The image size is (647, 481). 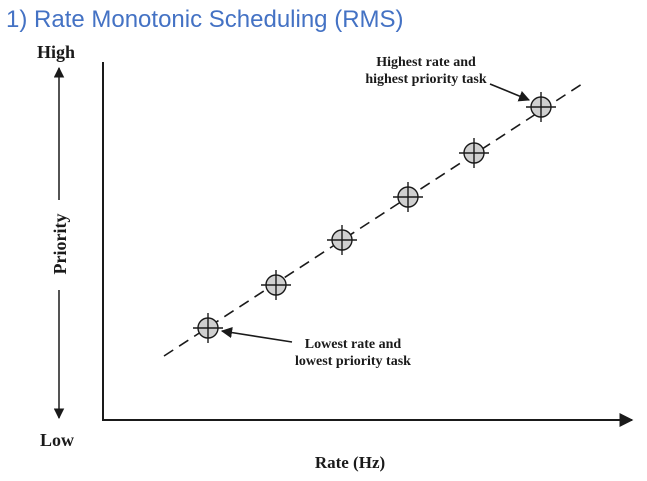 What do you see at coordinates (205, 19) in the screenshot?
I see `slide-title: 1) Rate Monotonic Scheduling (RMS)` at bounding box center [205, 19].